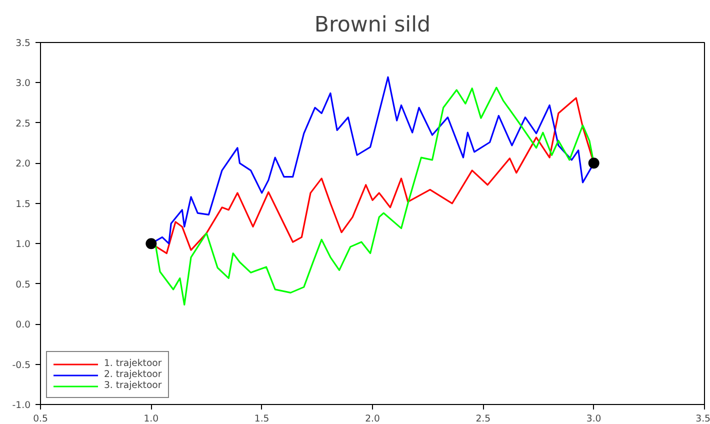 This screenshot has height=424, width=710. Describe the element at coordinates (23, 244) in the screenshot. I see `y-tick-label: 1.0` at that location.